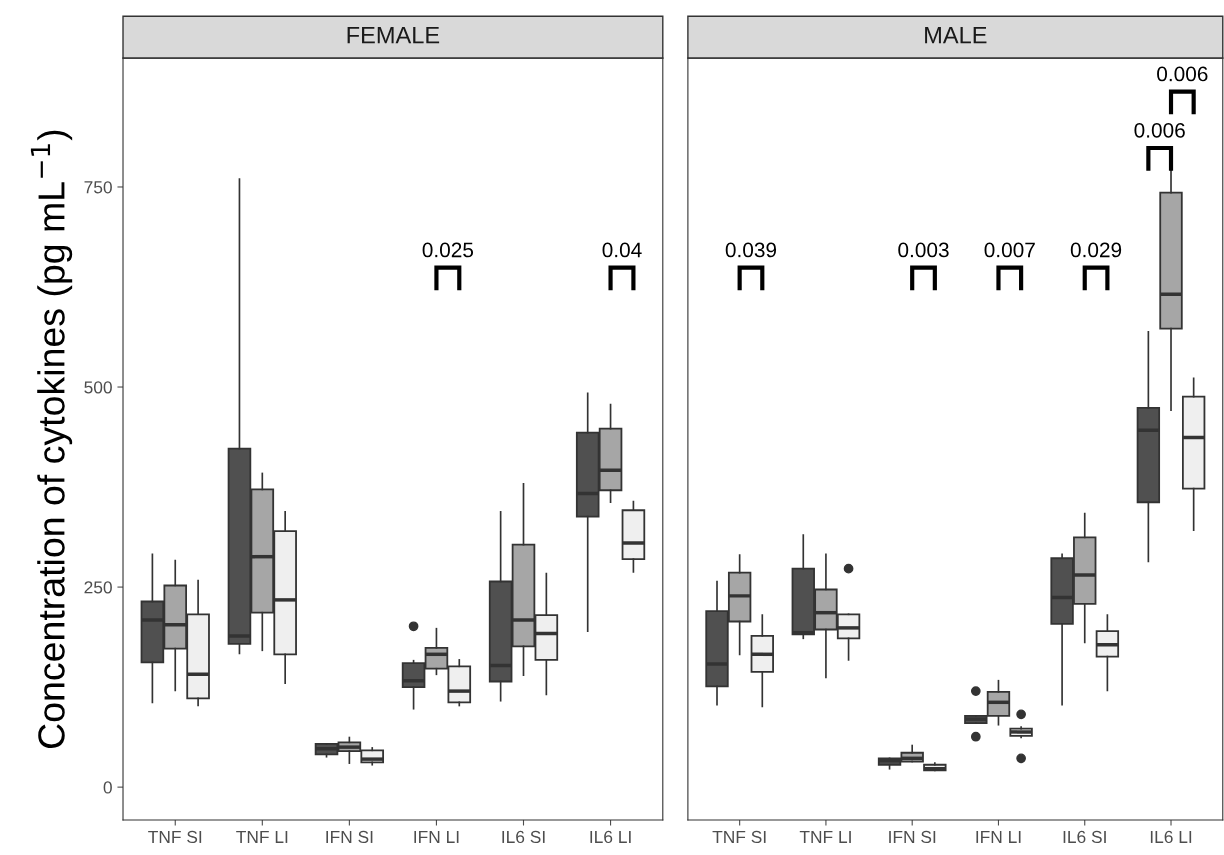 The width and height of the screenshot is (1224, 855). I want to click on annotation: 0.025, so click(448, 250).